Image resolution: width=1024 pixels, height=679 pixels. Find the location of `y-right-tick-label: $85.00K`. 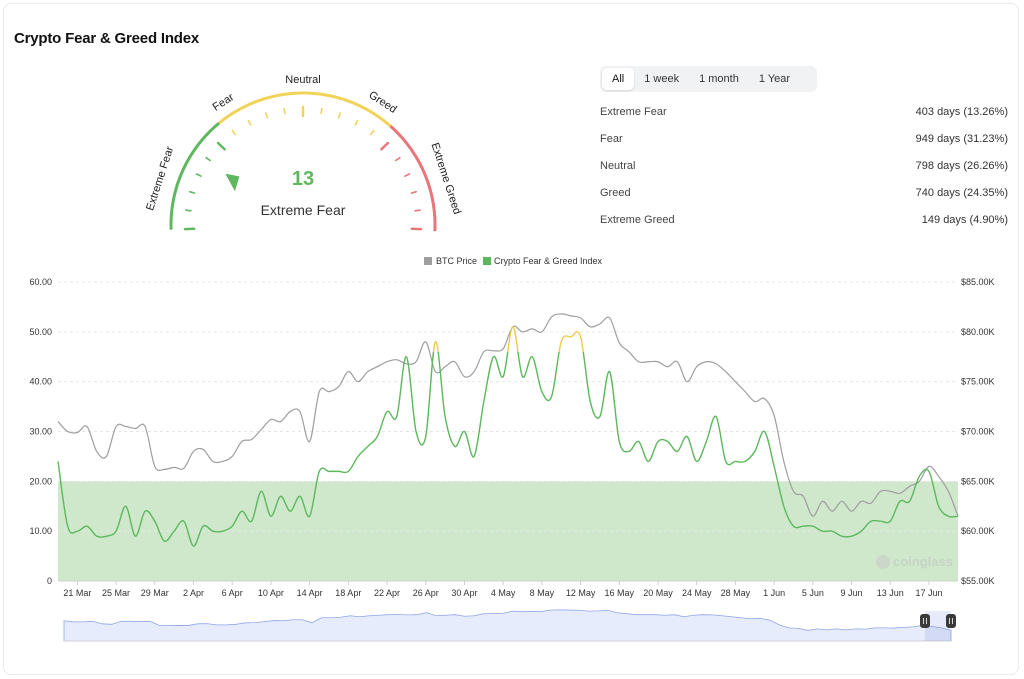

y-right-tick-label: $85.00K is located at coordinates (978, 282).